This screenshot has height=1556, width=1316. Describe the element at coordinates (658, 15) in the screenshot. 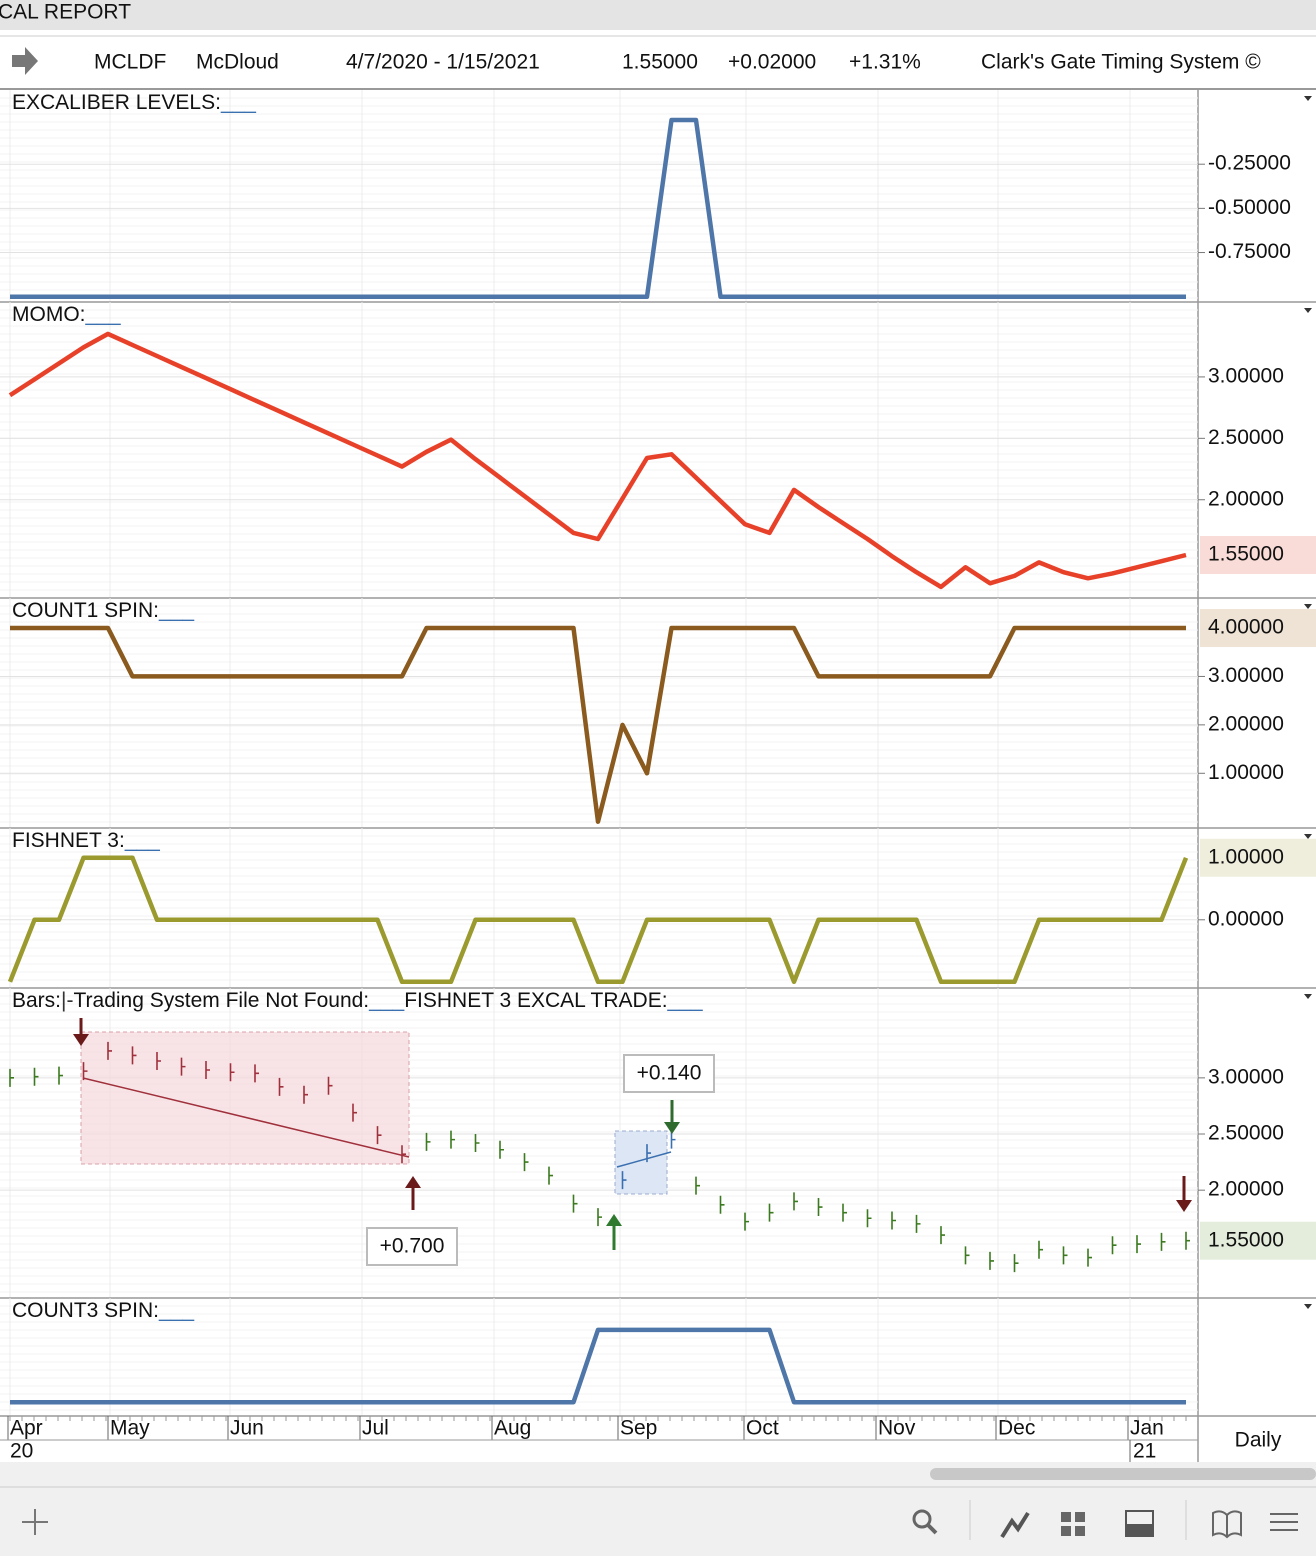

I see `title-bar` at that location.